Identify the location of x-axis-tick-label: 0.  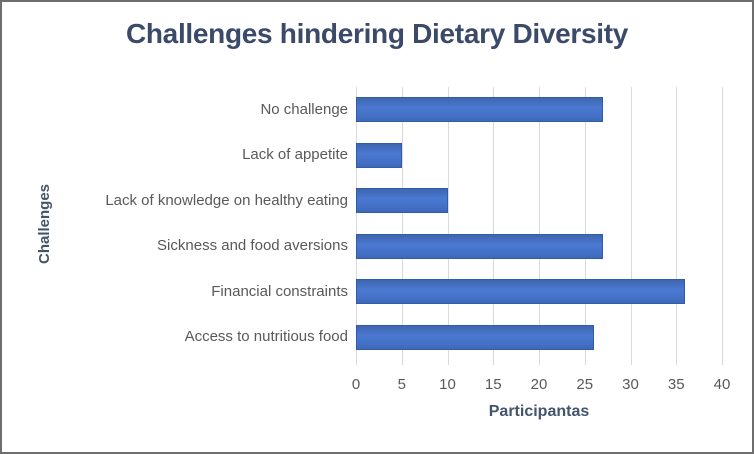
(356, 384).